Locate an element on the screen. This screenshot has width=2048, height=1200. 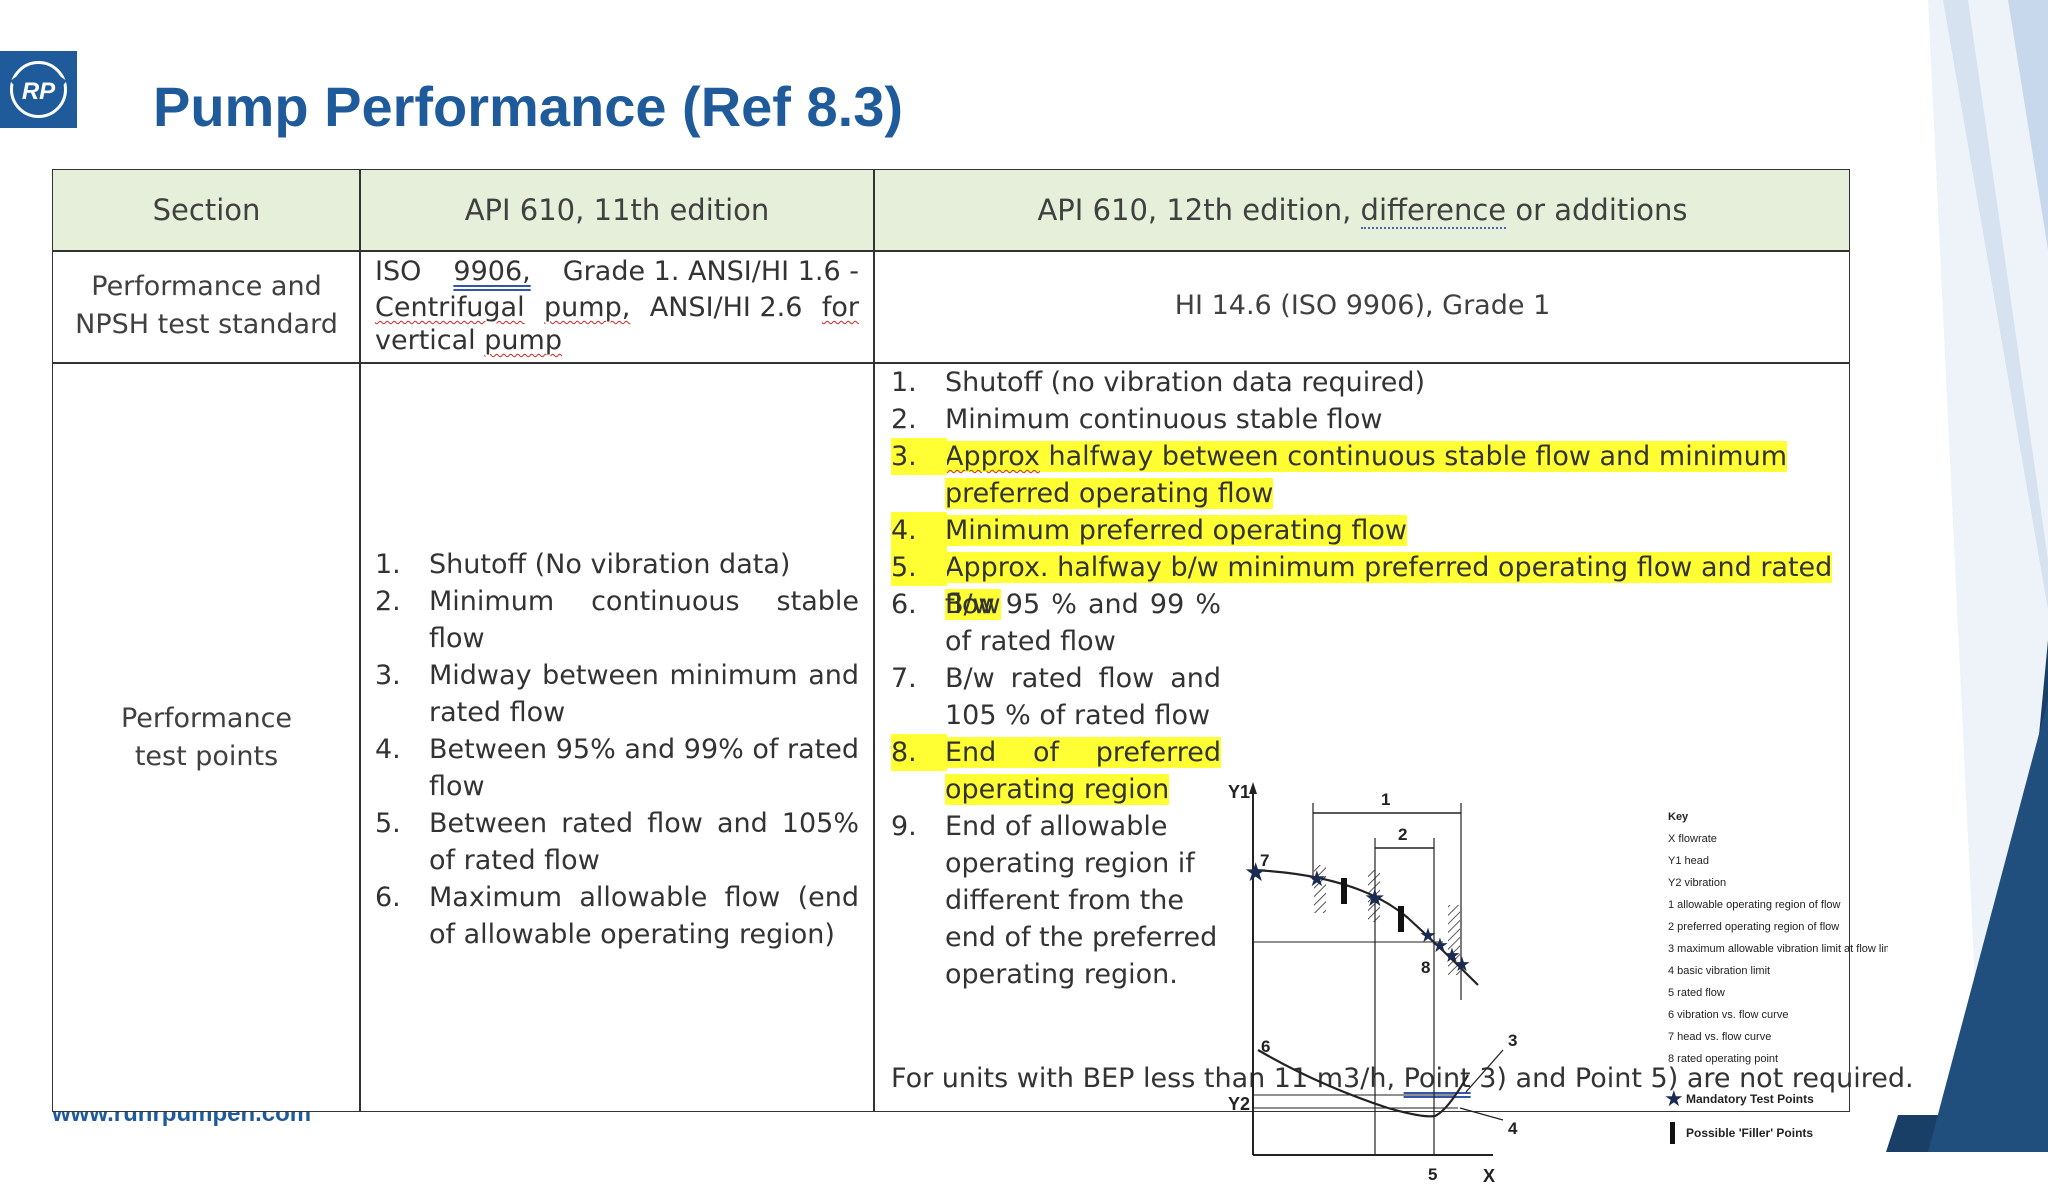
row-test-points-section: Performance test points is located at coordinates (206, 737).